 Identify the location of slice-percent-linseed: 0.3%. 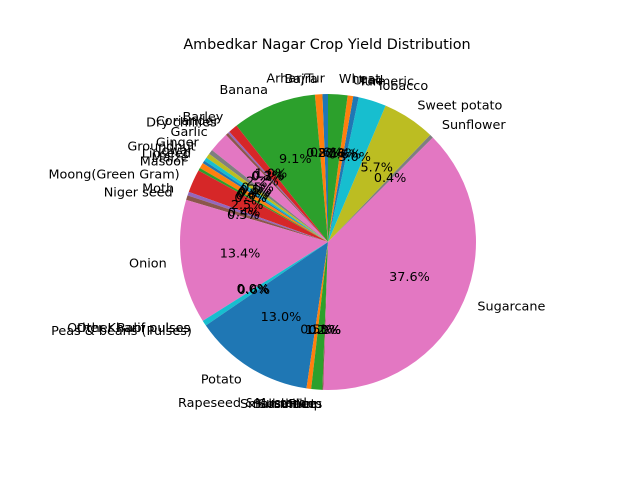
(253, 193).